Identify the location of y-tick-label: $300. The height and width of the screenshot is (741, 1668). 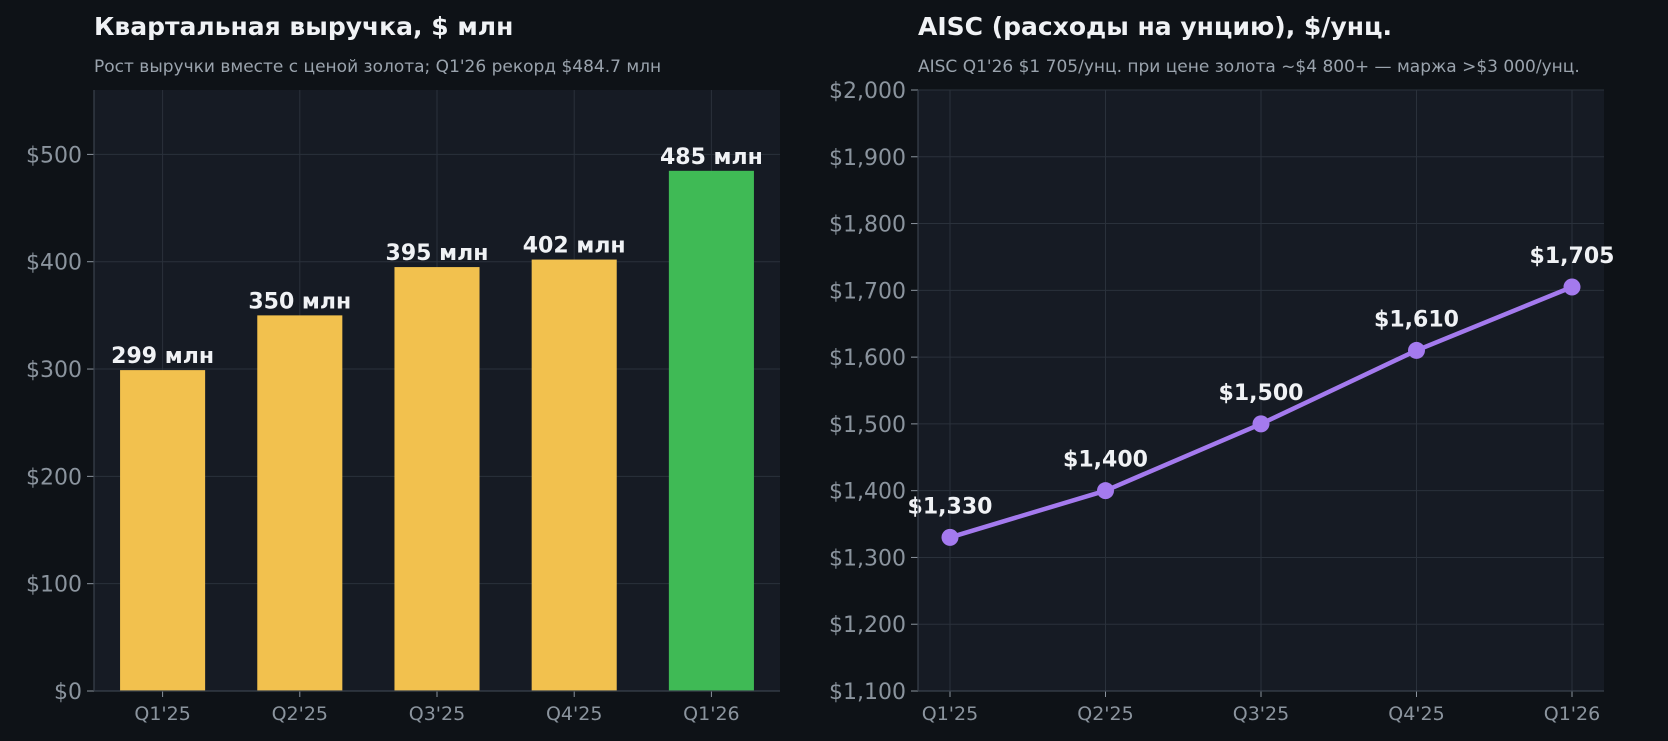
(54, 370).